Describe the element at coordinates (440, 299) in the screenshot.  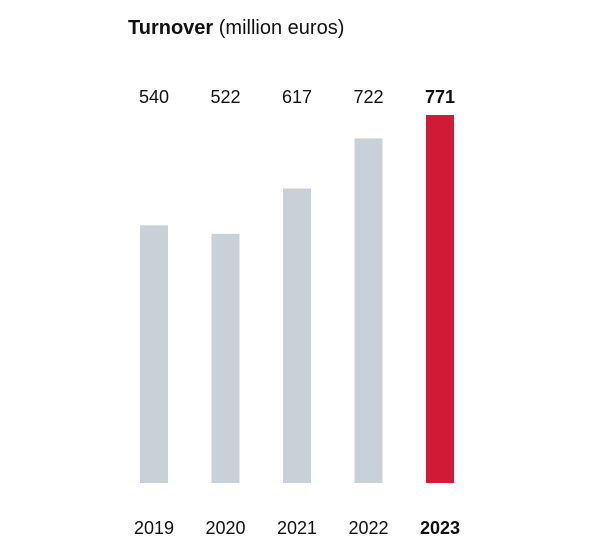
I see `bar-2023` at that location.